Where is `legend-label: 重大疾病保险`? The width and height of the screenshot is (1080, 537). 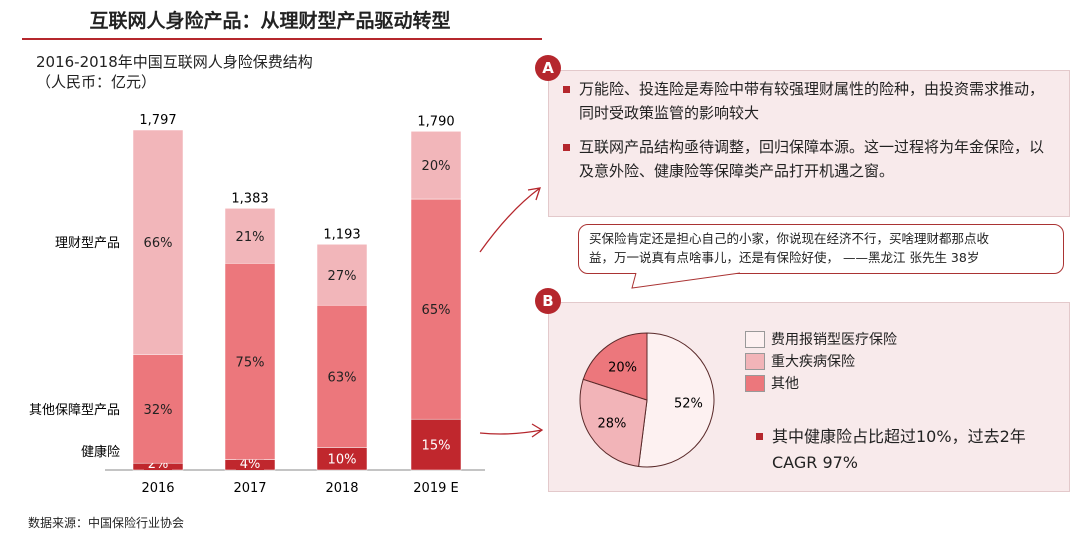 legend-label: 重大疾病保险 is located at coordinates (813, 362).